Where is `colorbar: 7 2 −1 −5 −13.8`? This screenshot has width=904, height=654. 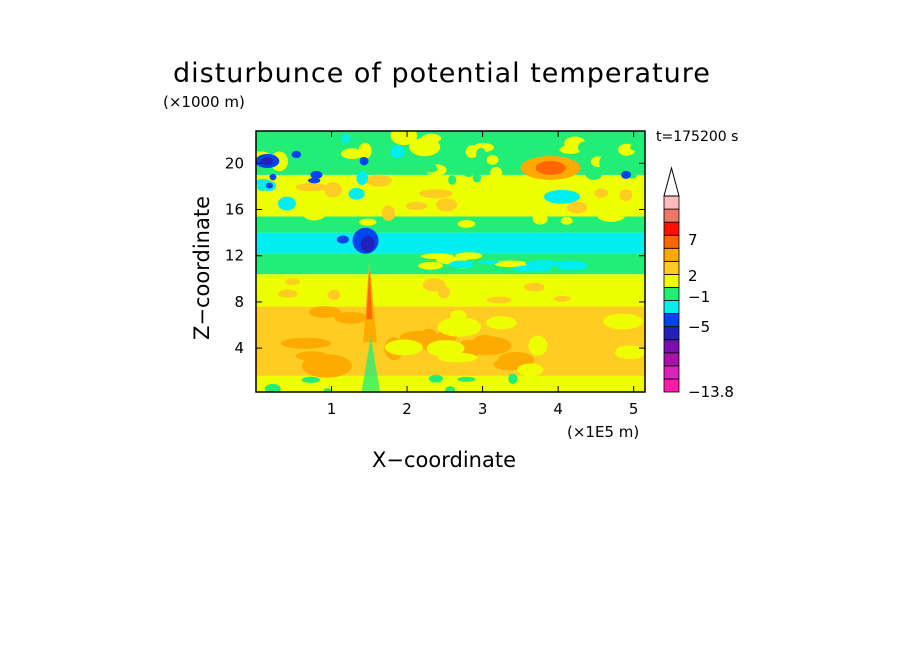 colorbar: 7 2 −1 −5 −13.8 is located at coordinates (698, 283).